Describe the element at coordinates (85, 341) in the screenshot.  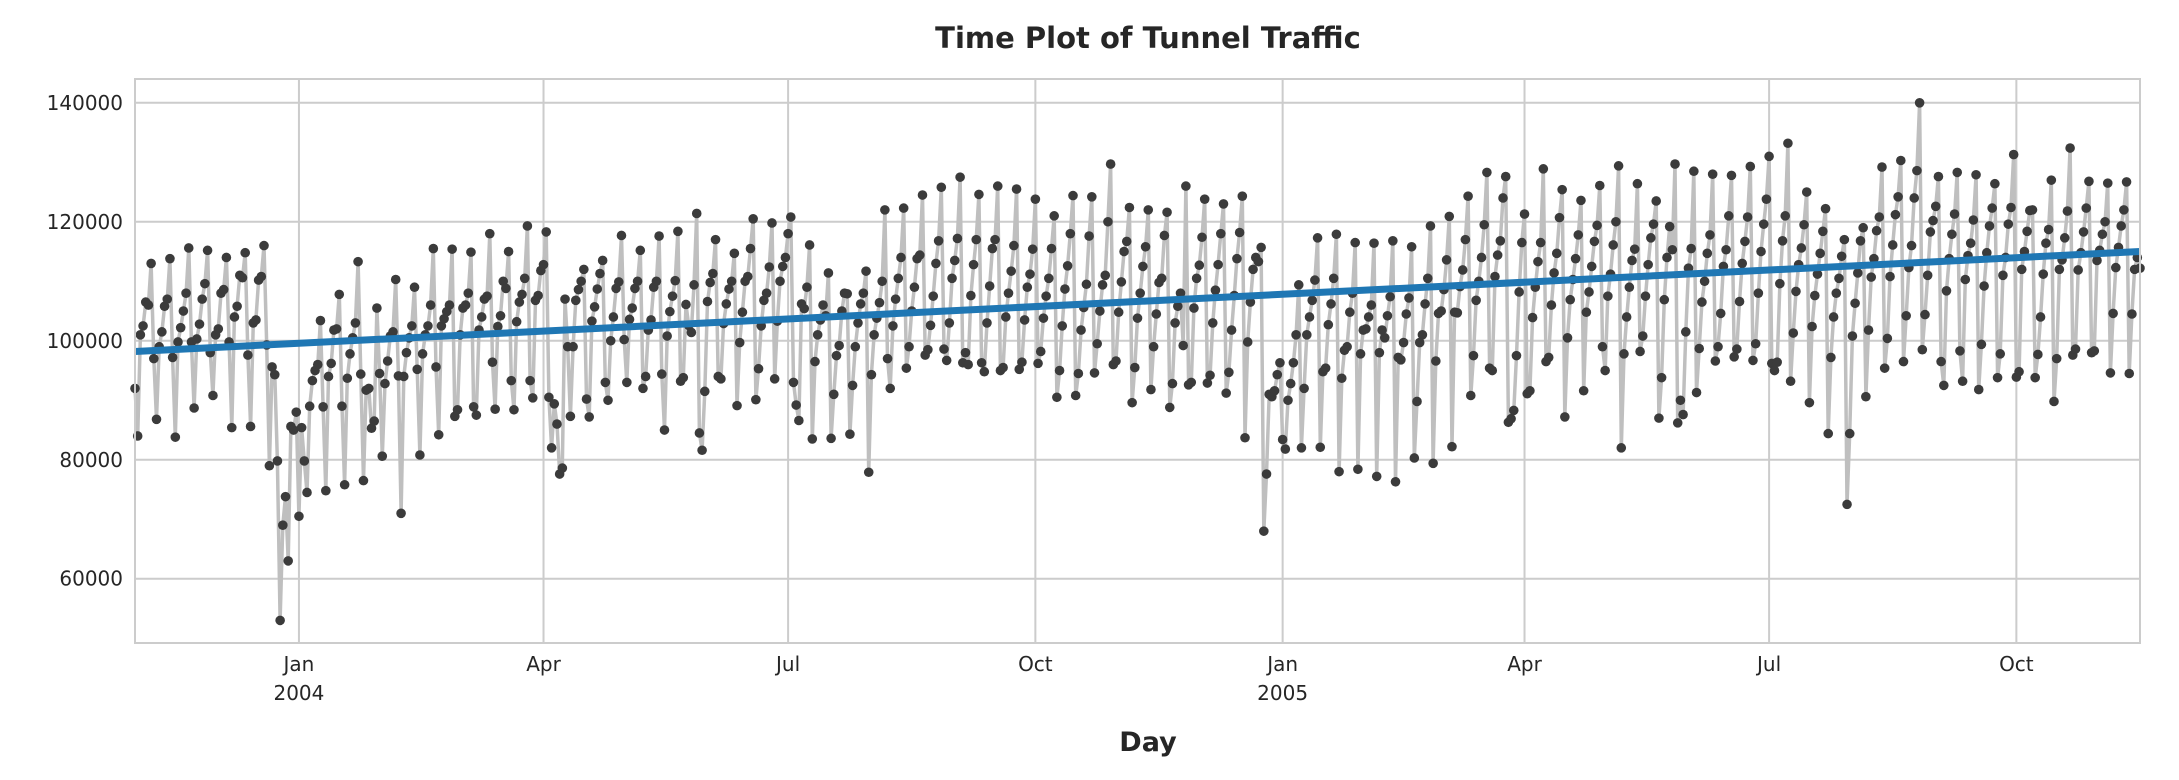
I see `y-tick-label: 100000` at that location.